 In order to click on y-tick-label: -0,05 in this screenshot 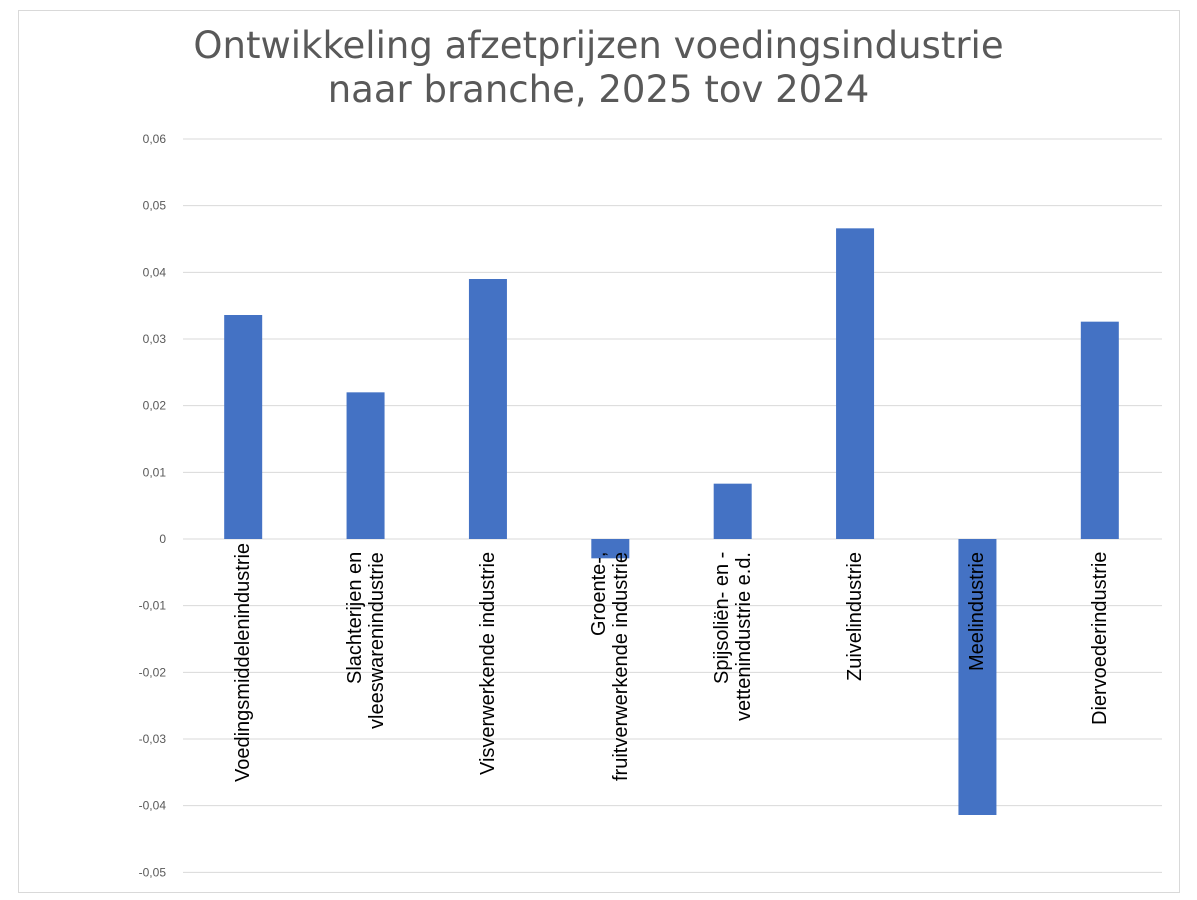, I will do `click(153, 872)`.